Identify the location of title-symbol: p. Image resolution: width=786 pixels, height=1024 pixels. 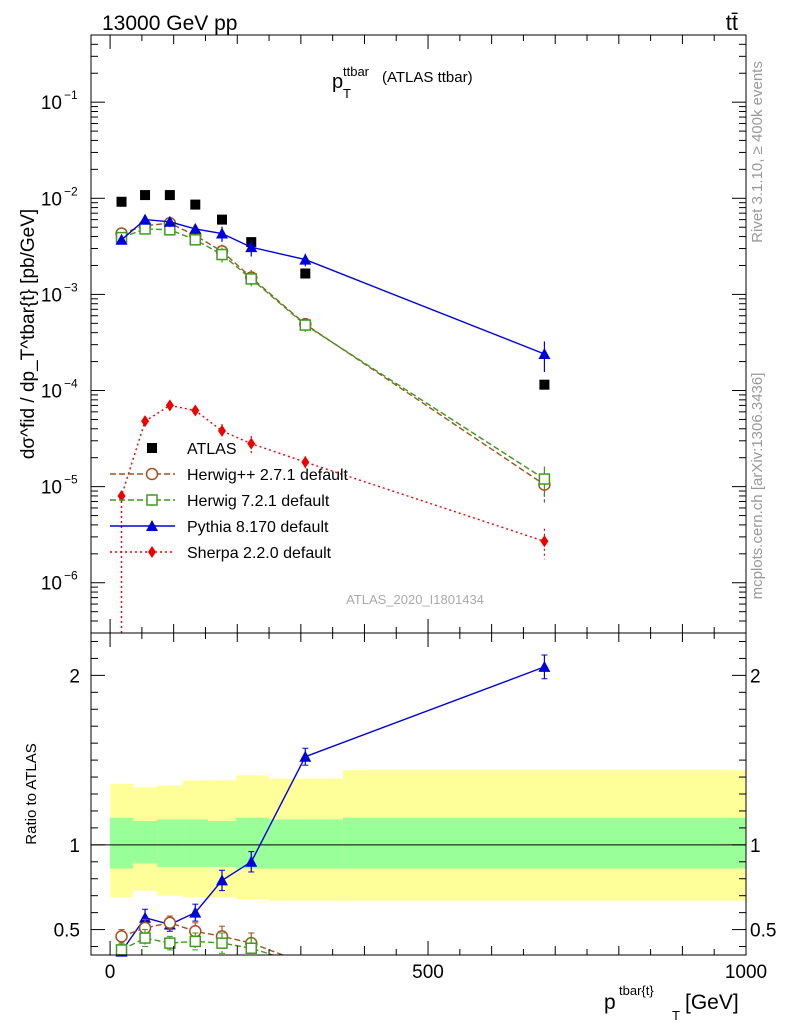
(337, 82).